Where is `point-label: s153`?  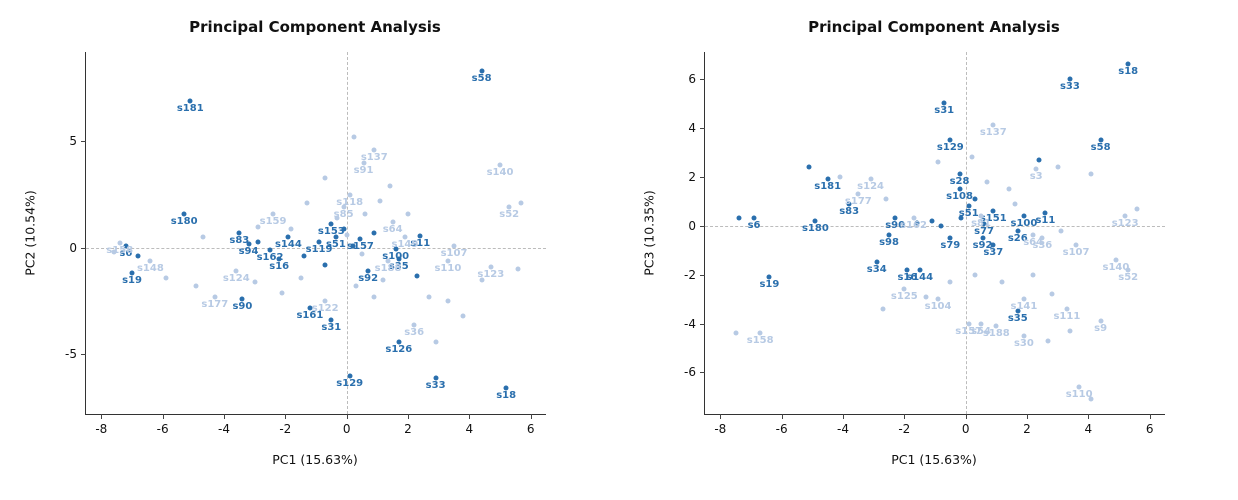 point-label: s153 is located at coordinates (331, 232).